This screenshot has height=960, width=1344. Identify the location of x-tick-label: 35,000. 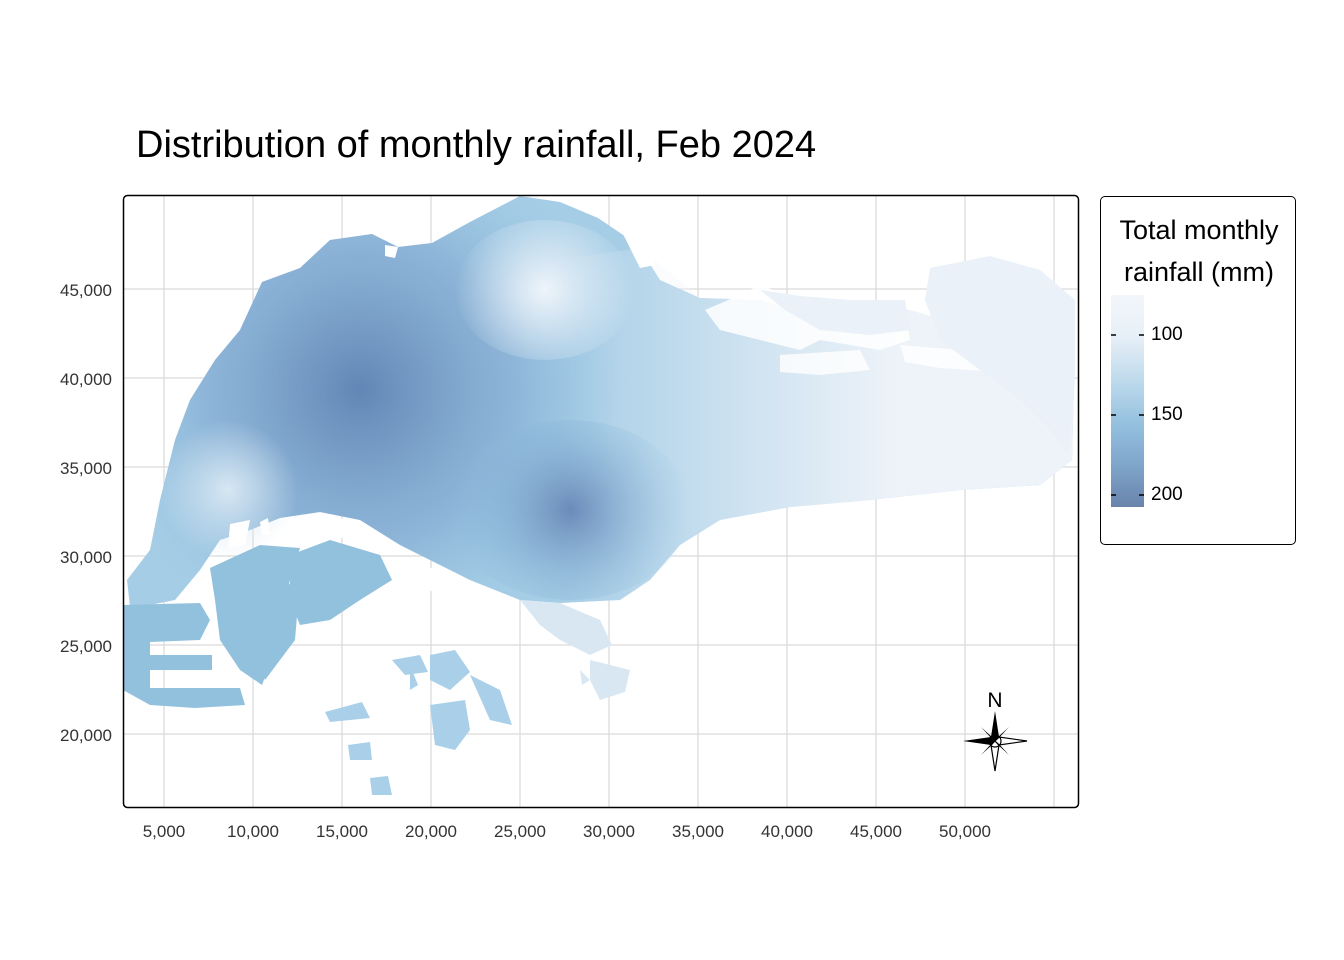
(698, 831).